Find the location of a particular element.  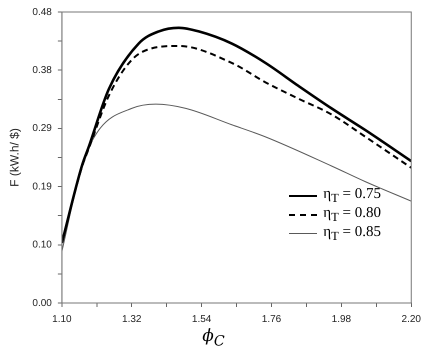

x-axis-title: ϕ$_{C}$ is located at coordinates (213, 338).